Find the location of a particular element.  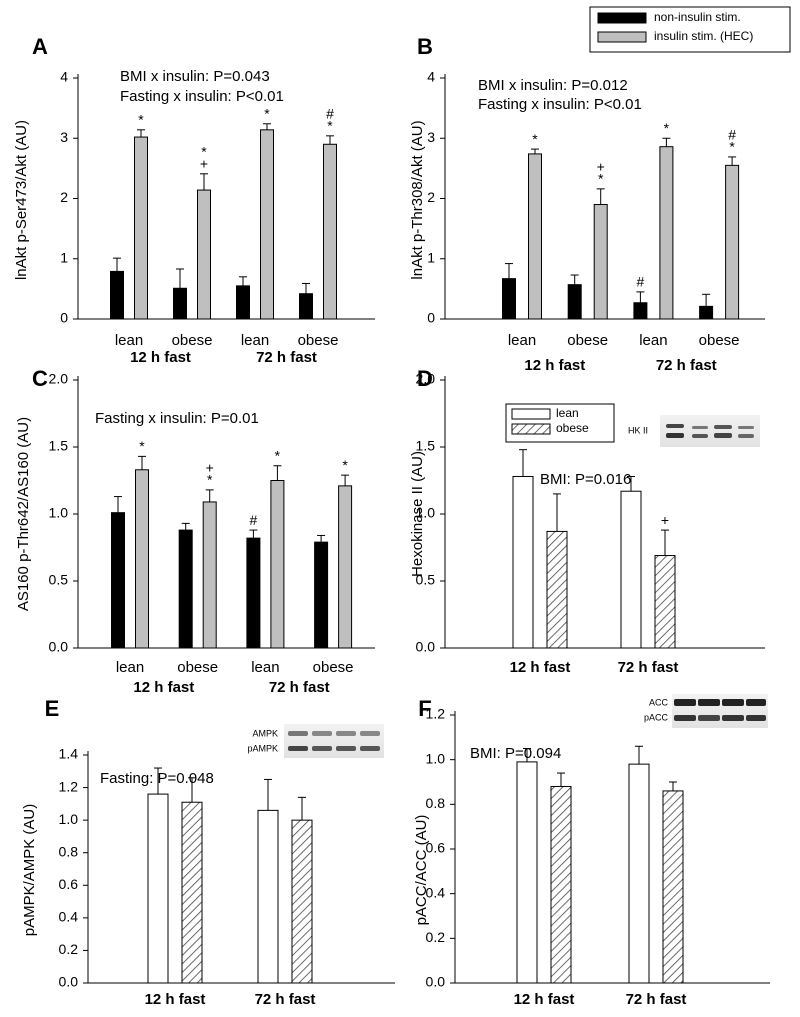

y-tick-label: 0 is located at coordinates (431, 318).